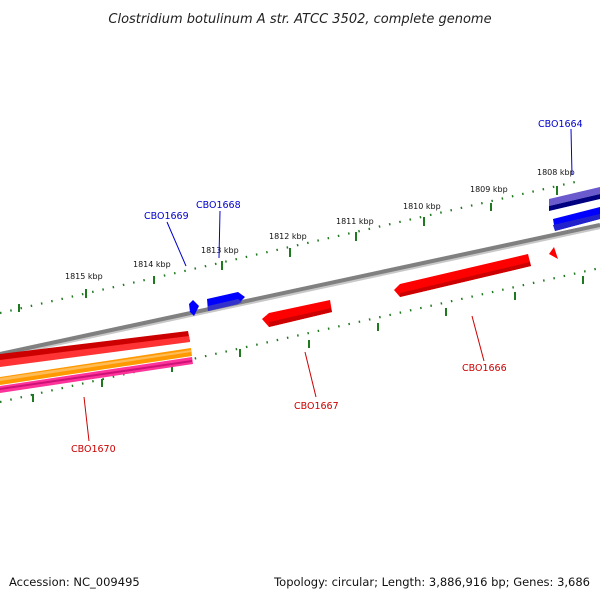 The height and width of the screenshot is (600, 600). What do you see at coordinates (489, 189) in the screenshot?
I see `kbp-label: 1809 kbp` at bounding box center [489, 189].